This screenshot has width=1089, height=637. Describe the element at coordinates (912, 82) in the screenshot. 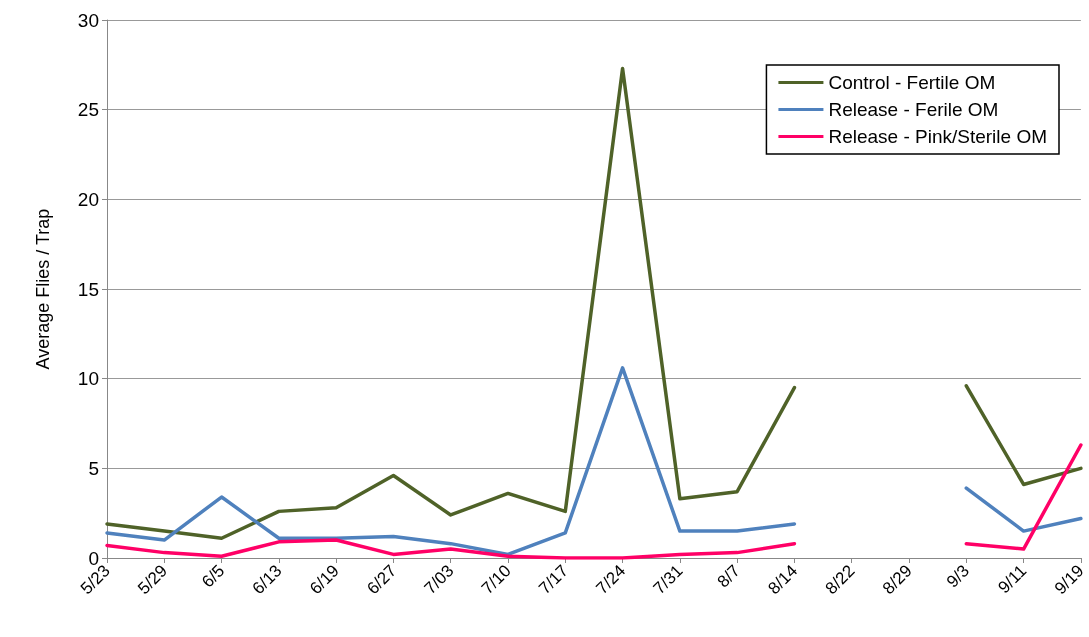

I see `legend-label: Control - Fertile OM` at that location.